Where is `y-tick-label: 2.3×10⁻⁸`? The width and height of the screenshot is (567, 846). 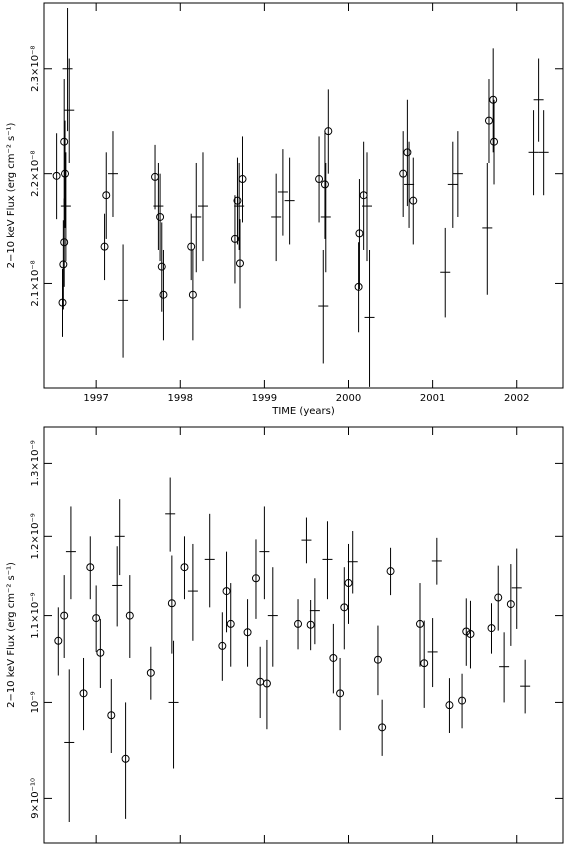
y-tick-label: 2.3×10⁻⁸ is located at coordinates (35, 69).